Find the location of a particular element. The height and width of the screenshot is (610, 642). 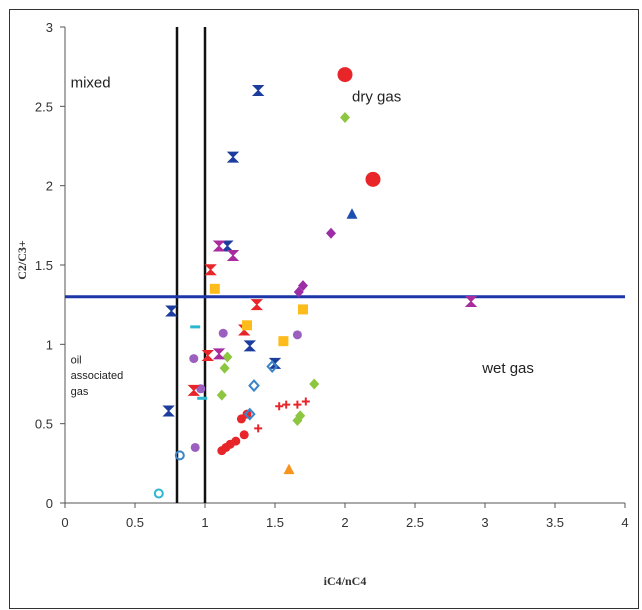

y-tick-label: 3 is located at coordinates (49, 27).